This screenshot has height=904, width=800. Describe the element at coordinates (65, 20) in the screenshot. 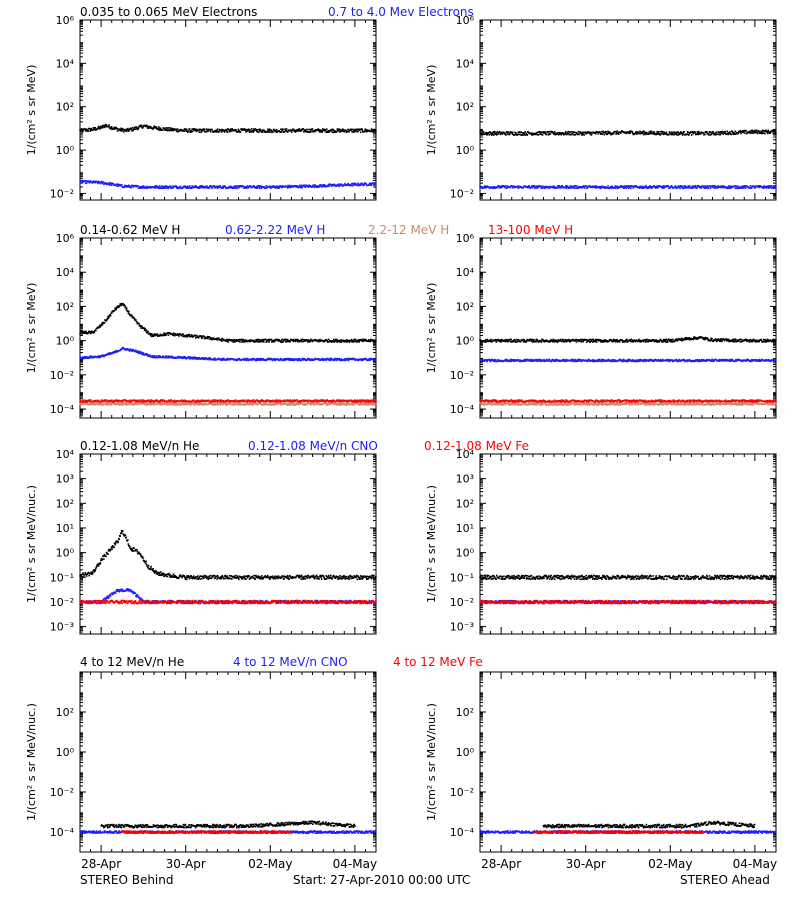

I see `y-tick-label: 10⁶` at that location.